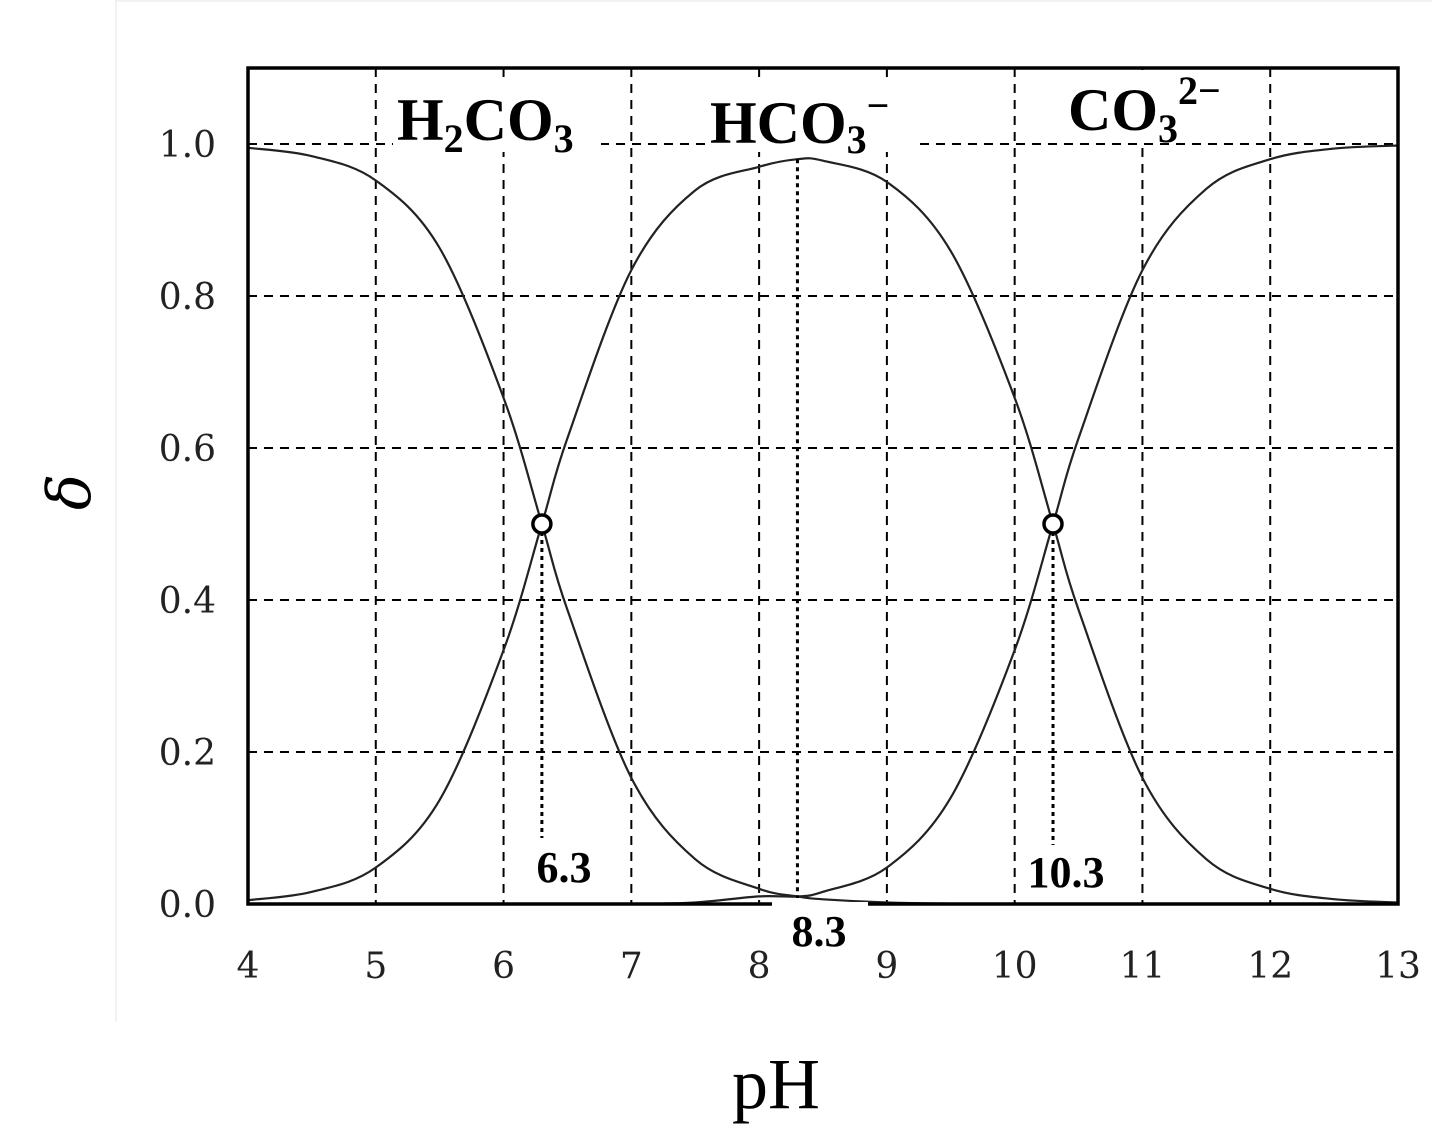 The width and height of the screenshot is (1432, 1130). I want to click on h2co3-label-bg, so click(497, 117).